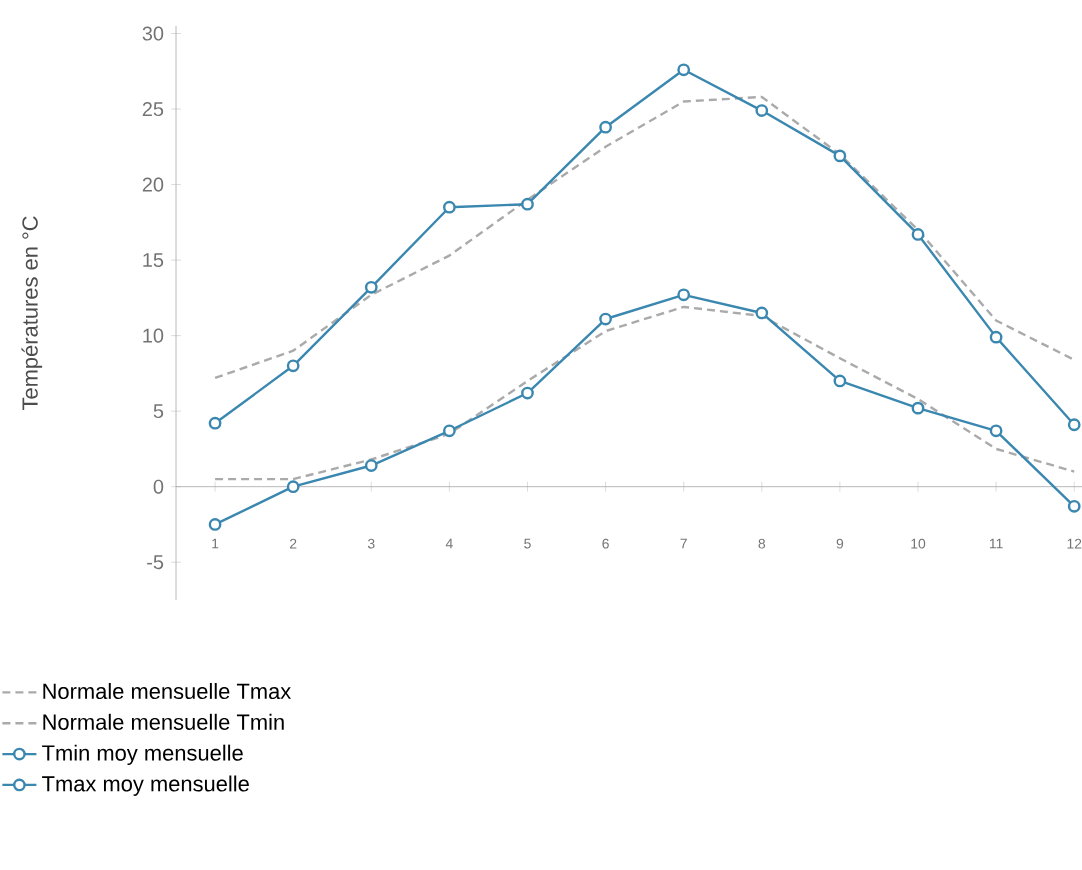 Image resolution: width=1082 pixels, height=870 pixels. Describe the element at coordinates (158, 486) in the screenshot. I see `y-tick-label: 0` at that location.